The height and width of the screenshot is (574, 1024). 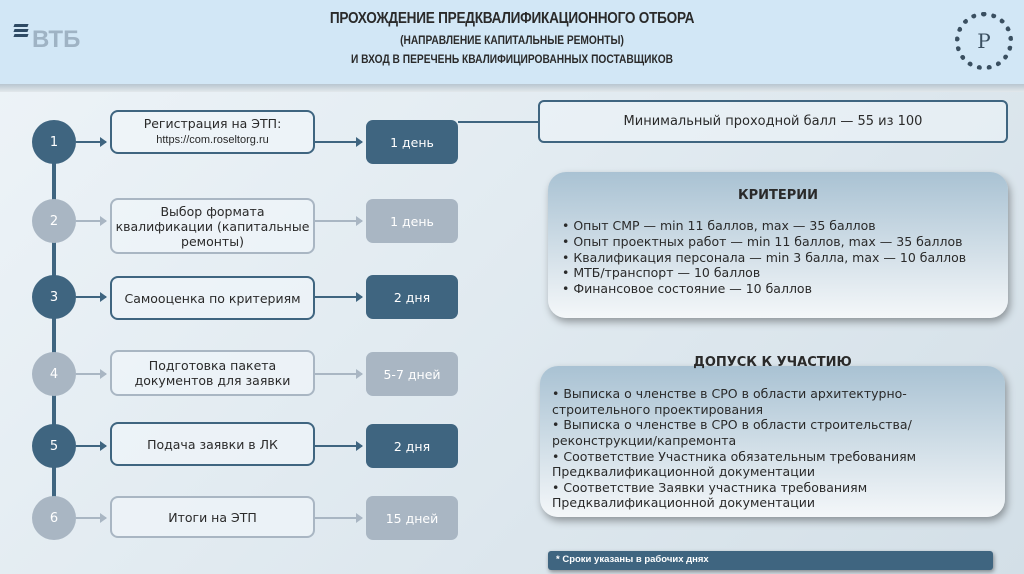 I want to click on admission-title: ДОПУСК К УЧАСТИЮ, so click(x=772, y=362).